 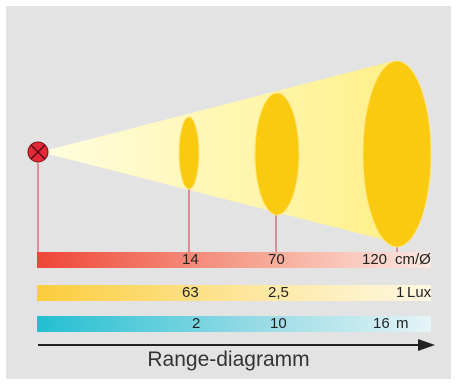 What do you see at coordinates (413, 259) in the screenshot?
I see `size-unit: cm/Ø` at bounding box center [413, 259].